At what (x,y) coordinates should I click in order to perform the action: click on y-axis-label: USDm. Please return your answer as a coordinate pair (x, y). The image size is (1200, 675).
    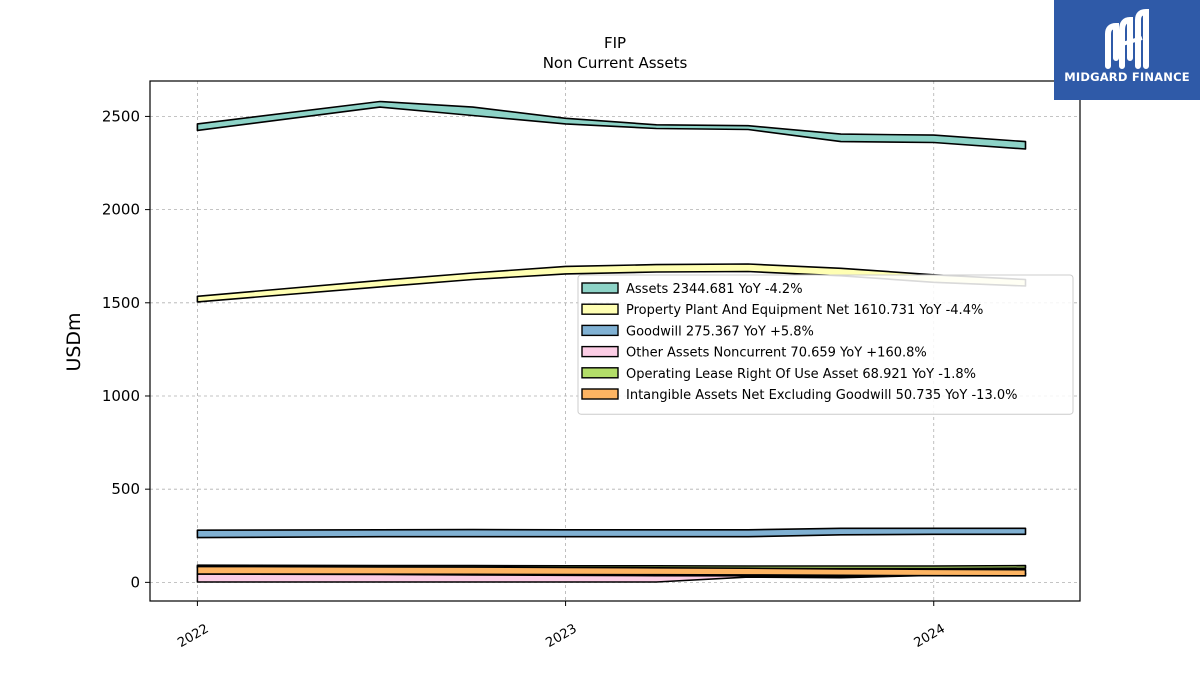
    Looking at the image, I should click on (74, 341).